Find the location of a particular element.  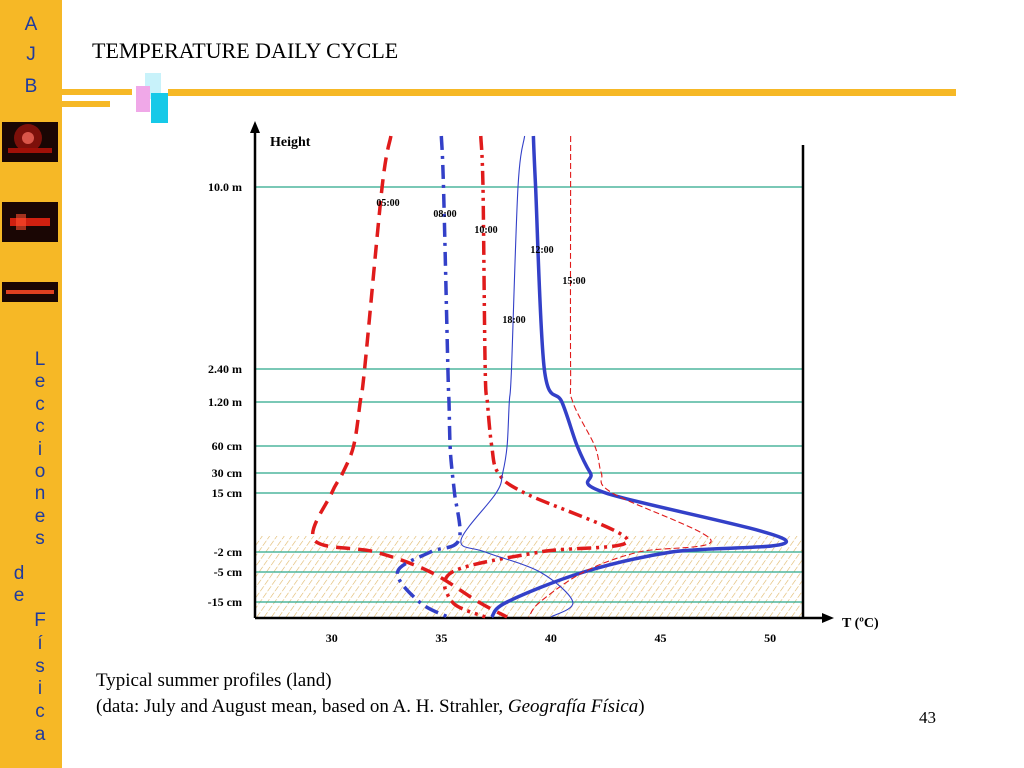

level-label: 1.20 m is located at coordinates (225, 402).